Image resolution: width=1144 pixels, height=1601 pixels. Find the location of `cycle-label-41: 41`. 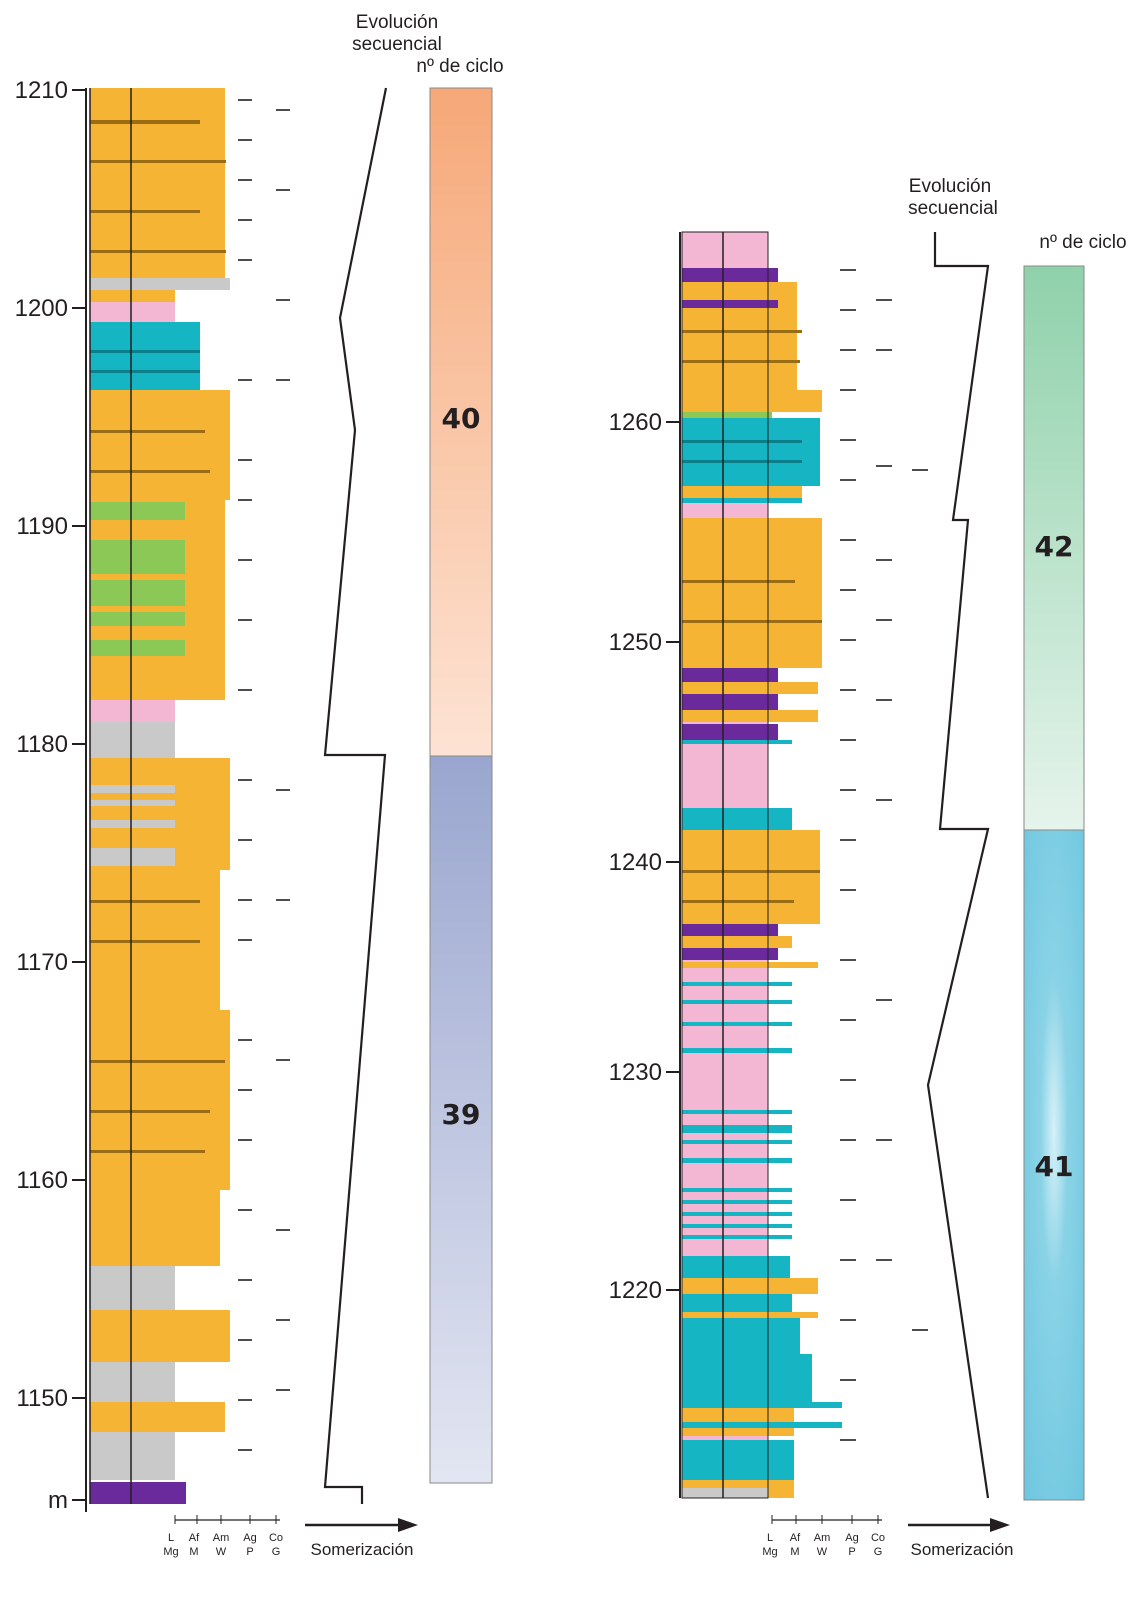

cycle-label-41: 41 is located at coordinates (1054, 1166).